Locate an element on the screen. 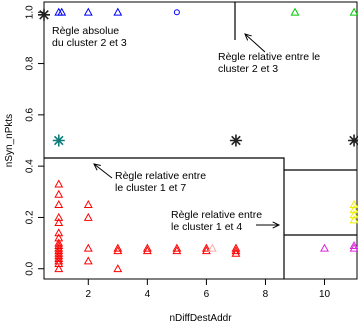 The image size is (358, 331). annotation-relative-rule-1-7: le cluster 1 et 7 is located at coordinates (150, 188).